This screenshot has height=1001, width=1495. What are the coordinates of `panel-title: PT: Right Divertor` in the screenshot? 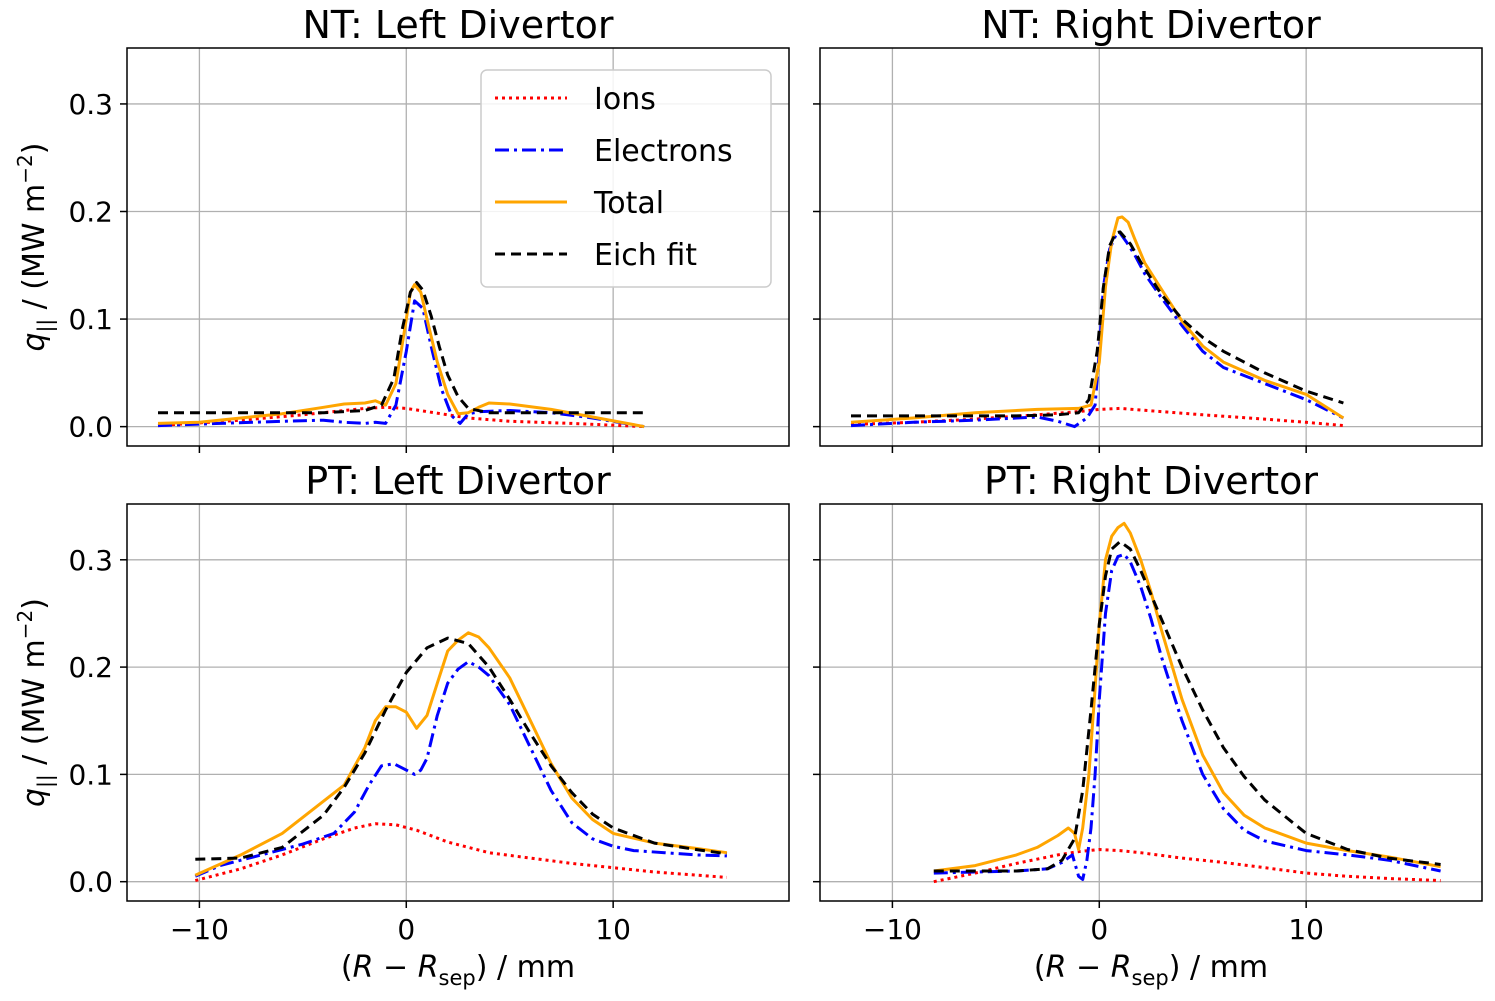 It's located at (1151, 481).